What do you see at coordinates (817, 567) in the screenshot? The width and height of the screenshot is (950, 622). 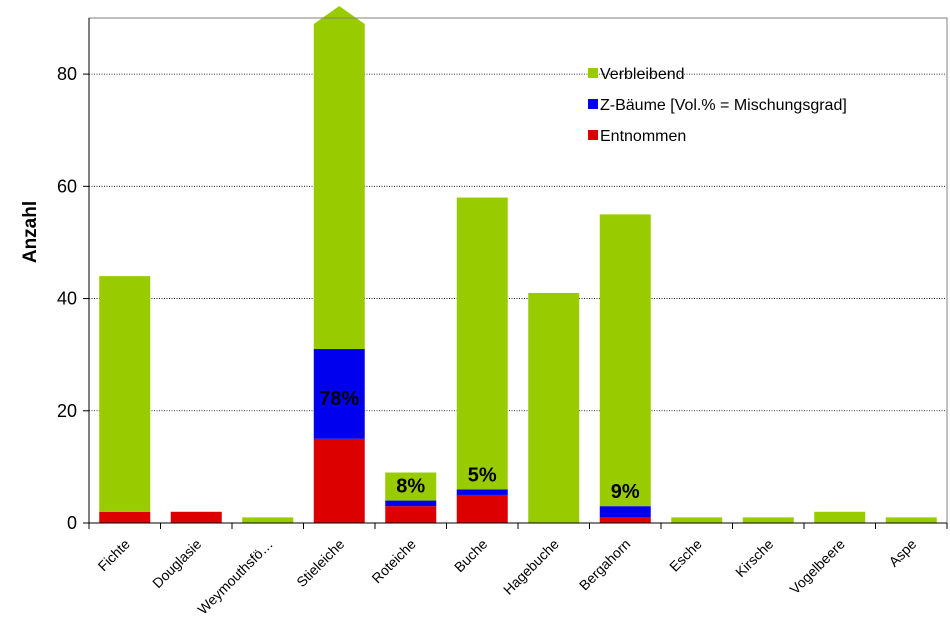 I see `x-tick-label: Vogelbeere` at bounding box center [817, 567].